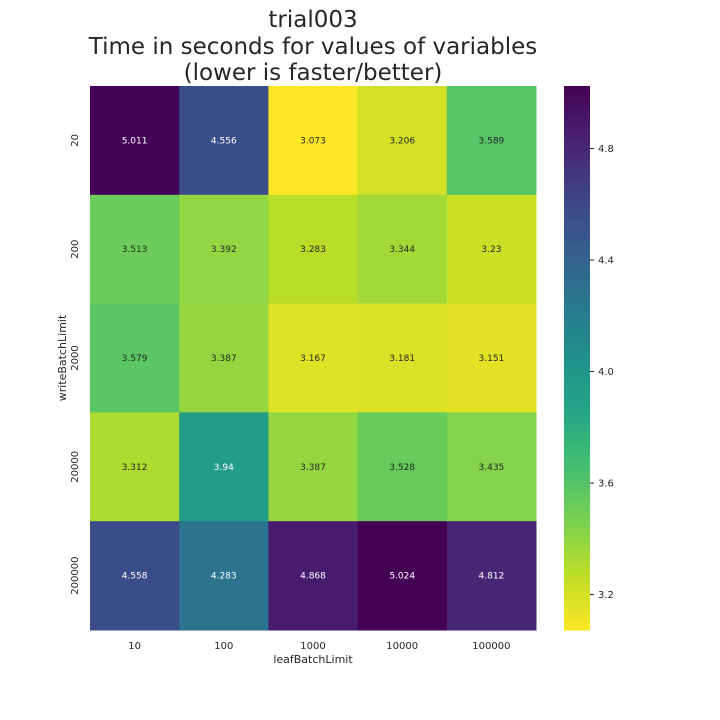  I want to click on cell-value-label: 4.556, so click(224, 141).